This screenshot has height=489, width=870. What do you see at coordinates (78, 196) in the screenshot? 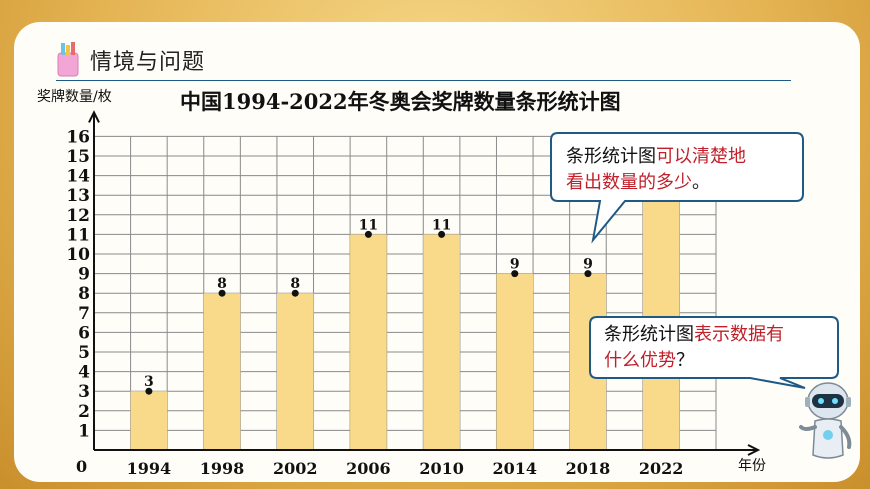
I see `y-tick-label: 13` at bounding box center [78, 196].